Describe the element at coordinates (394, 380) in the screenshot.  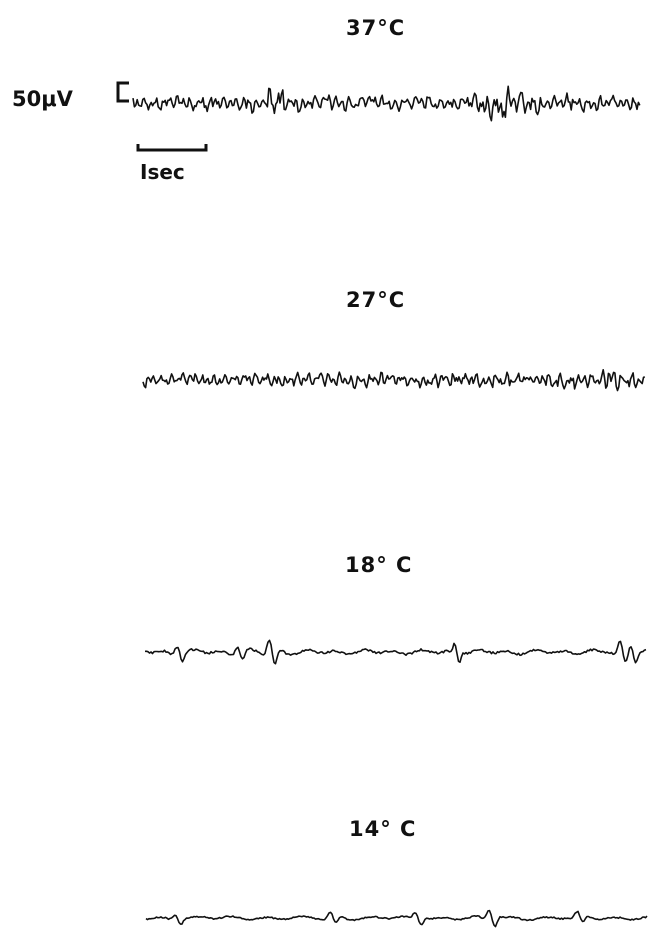
I see `eeg-trace-27c` at that location.